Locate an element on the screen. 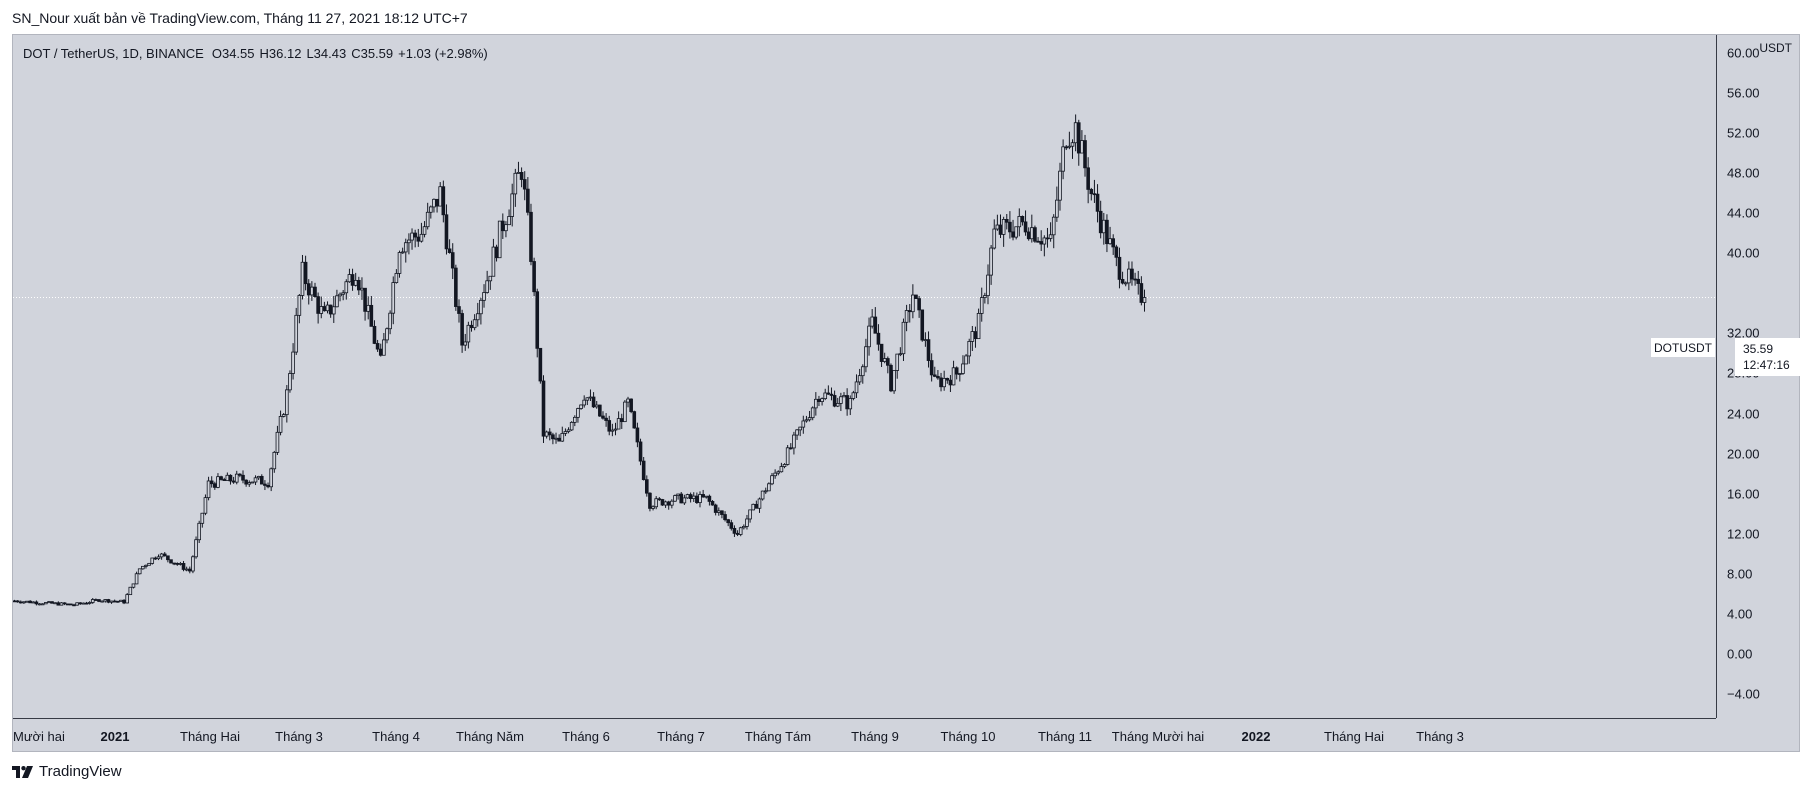 This screenshot has width=1813, height=797. price-tick: 32.00 is located at coordinates (1743, 333).